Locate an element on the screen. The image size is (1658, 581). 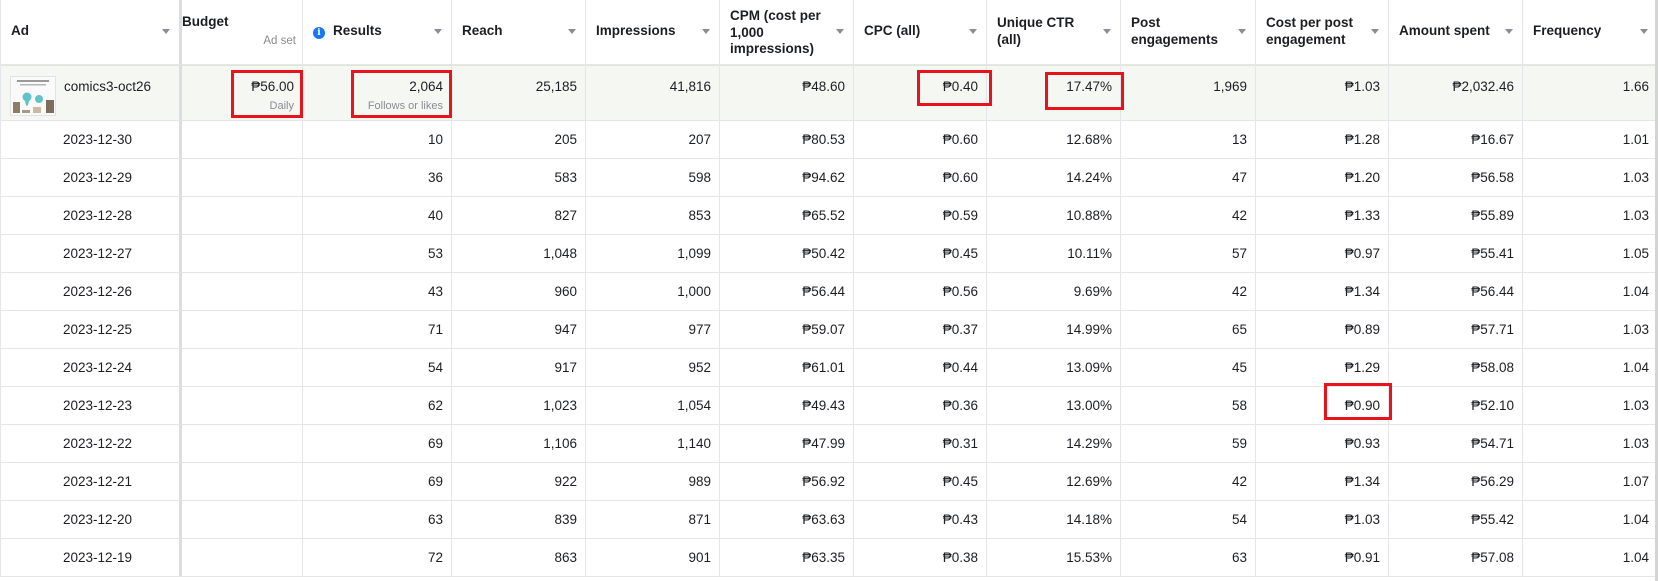
cpc-value: ₱0.40 is located at coordinates (960, 86).